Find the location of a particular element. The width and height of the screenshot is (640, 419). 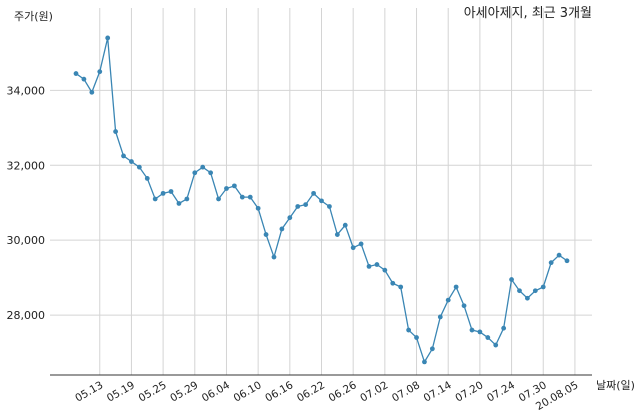

y-axis-label: 주가(원) is located at coordinates (33, 16).